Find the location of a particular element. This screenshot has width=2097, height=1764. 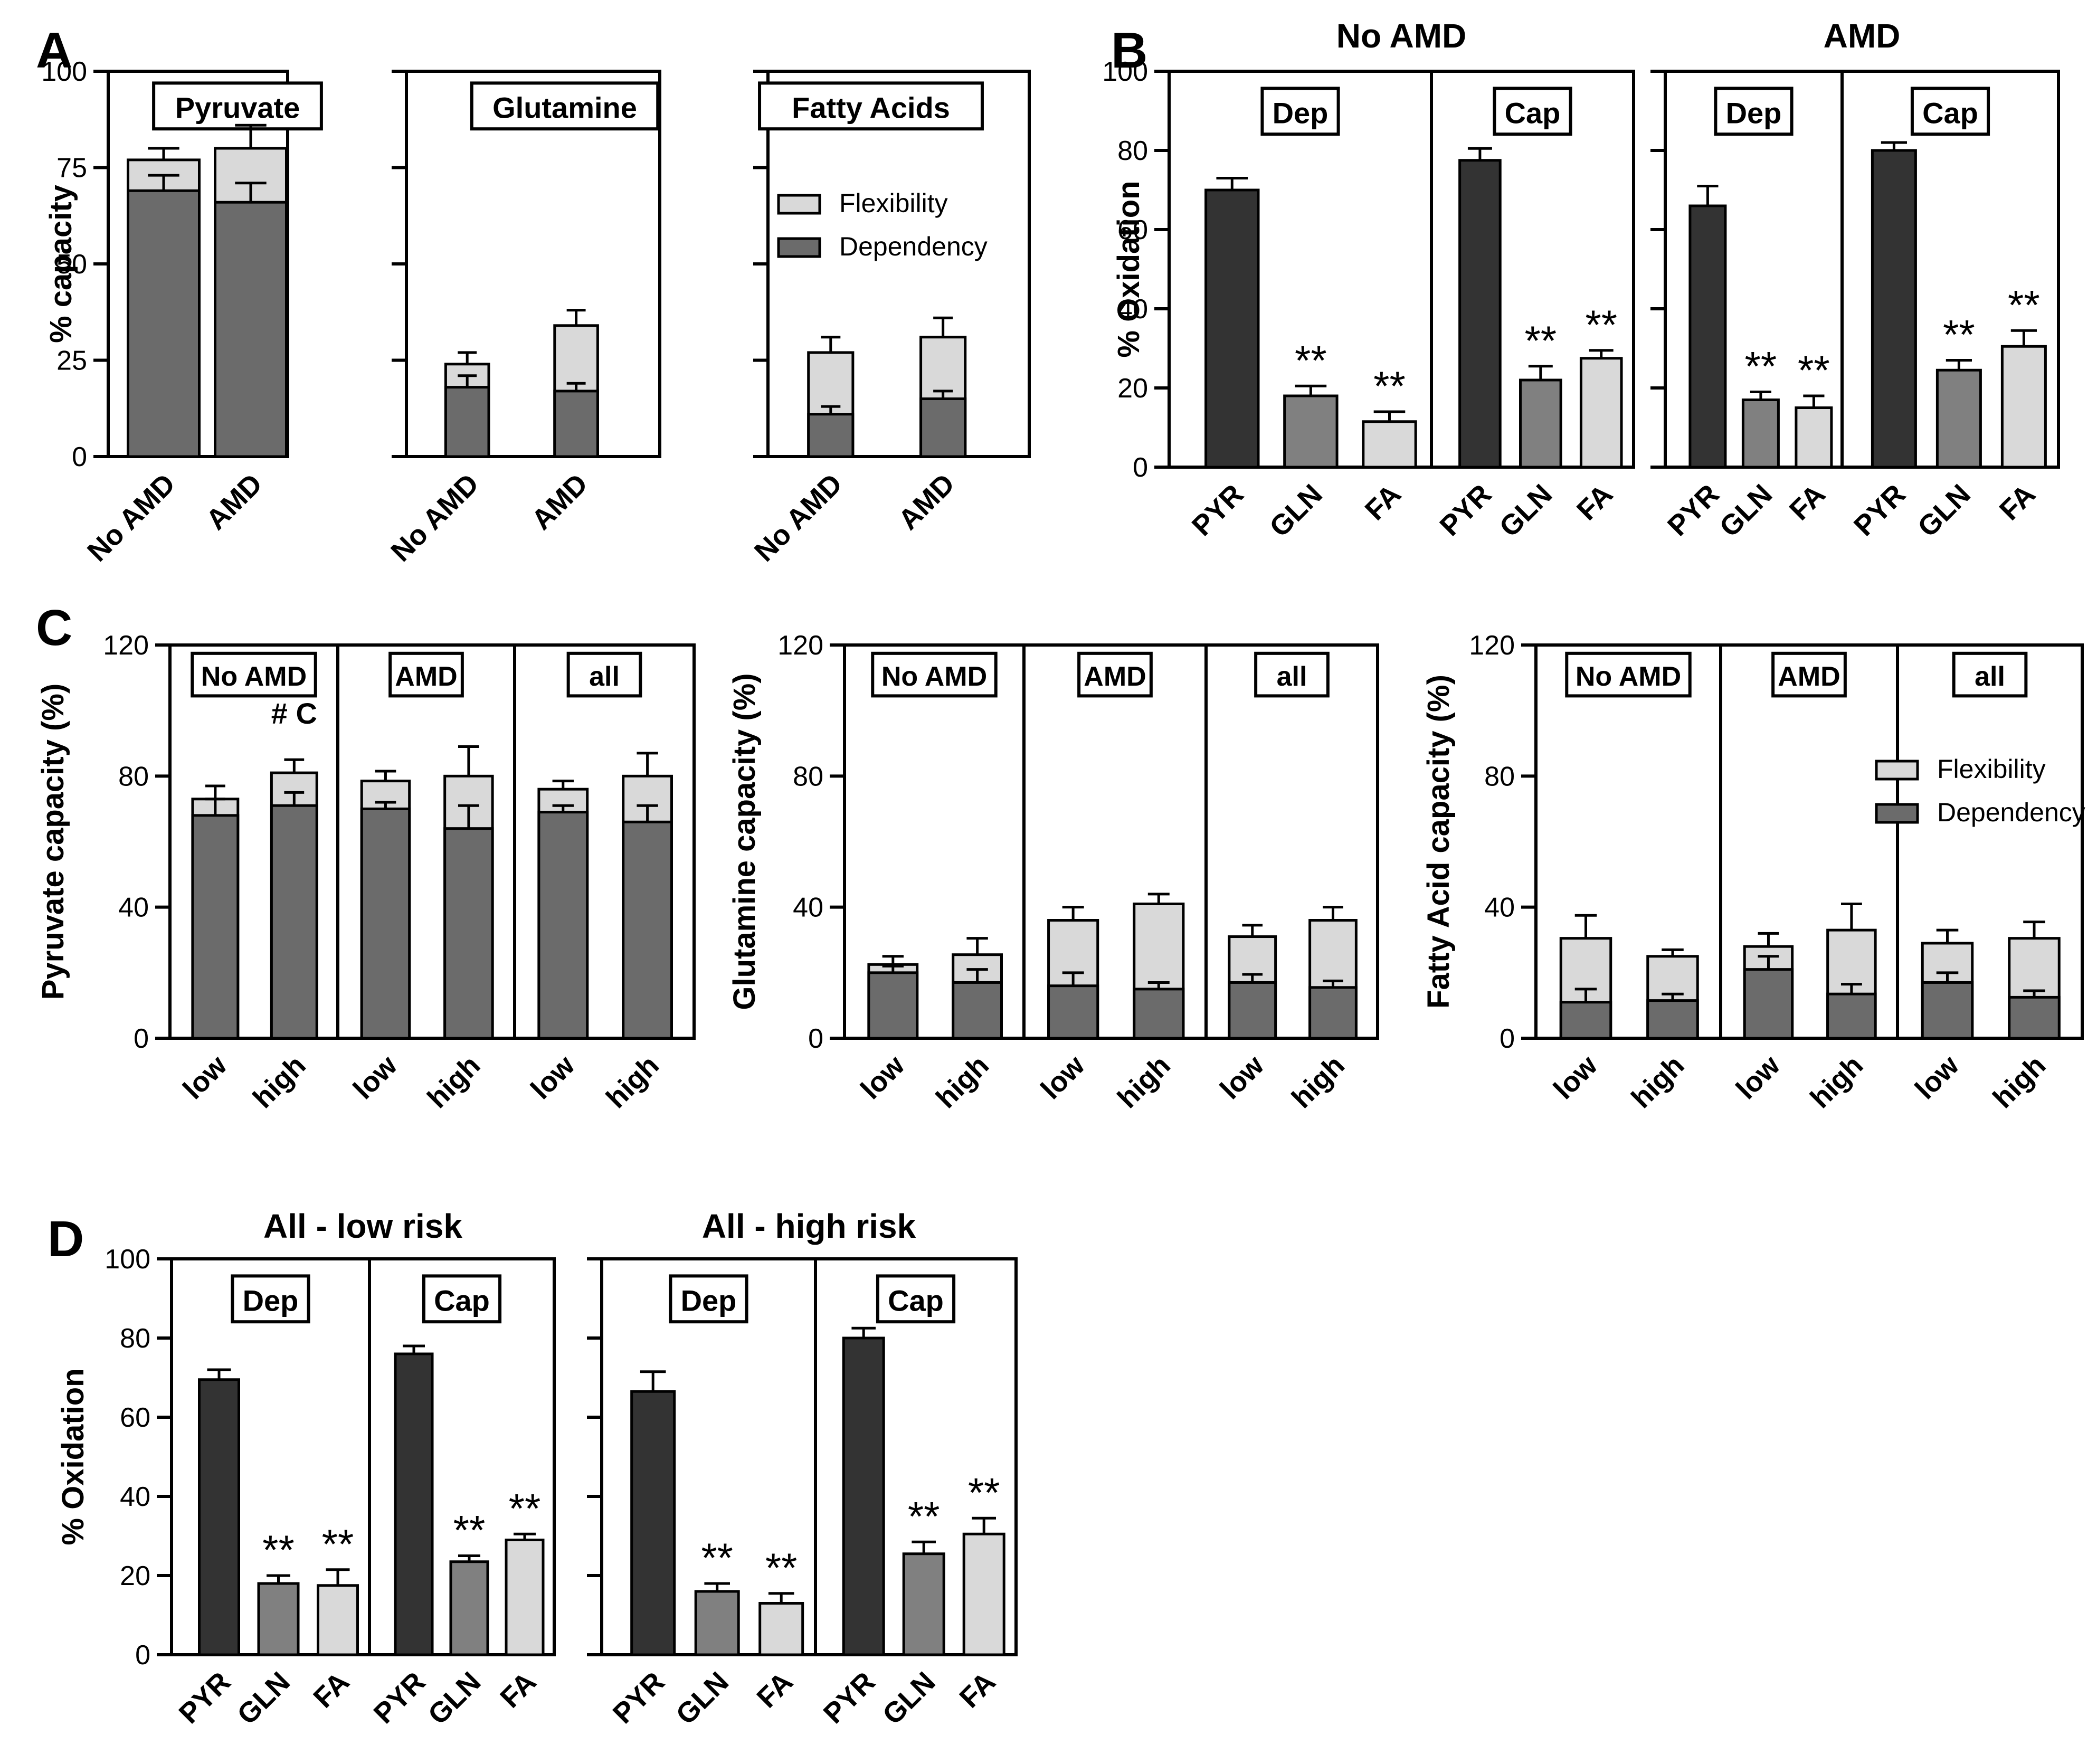

panel-d-all-high-risk-dep-fa-bar is located at coordinates (781, 1629).